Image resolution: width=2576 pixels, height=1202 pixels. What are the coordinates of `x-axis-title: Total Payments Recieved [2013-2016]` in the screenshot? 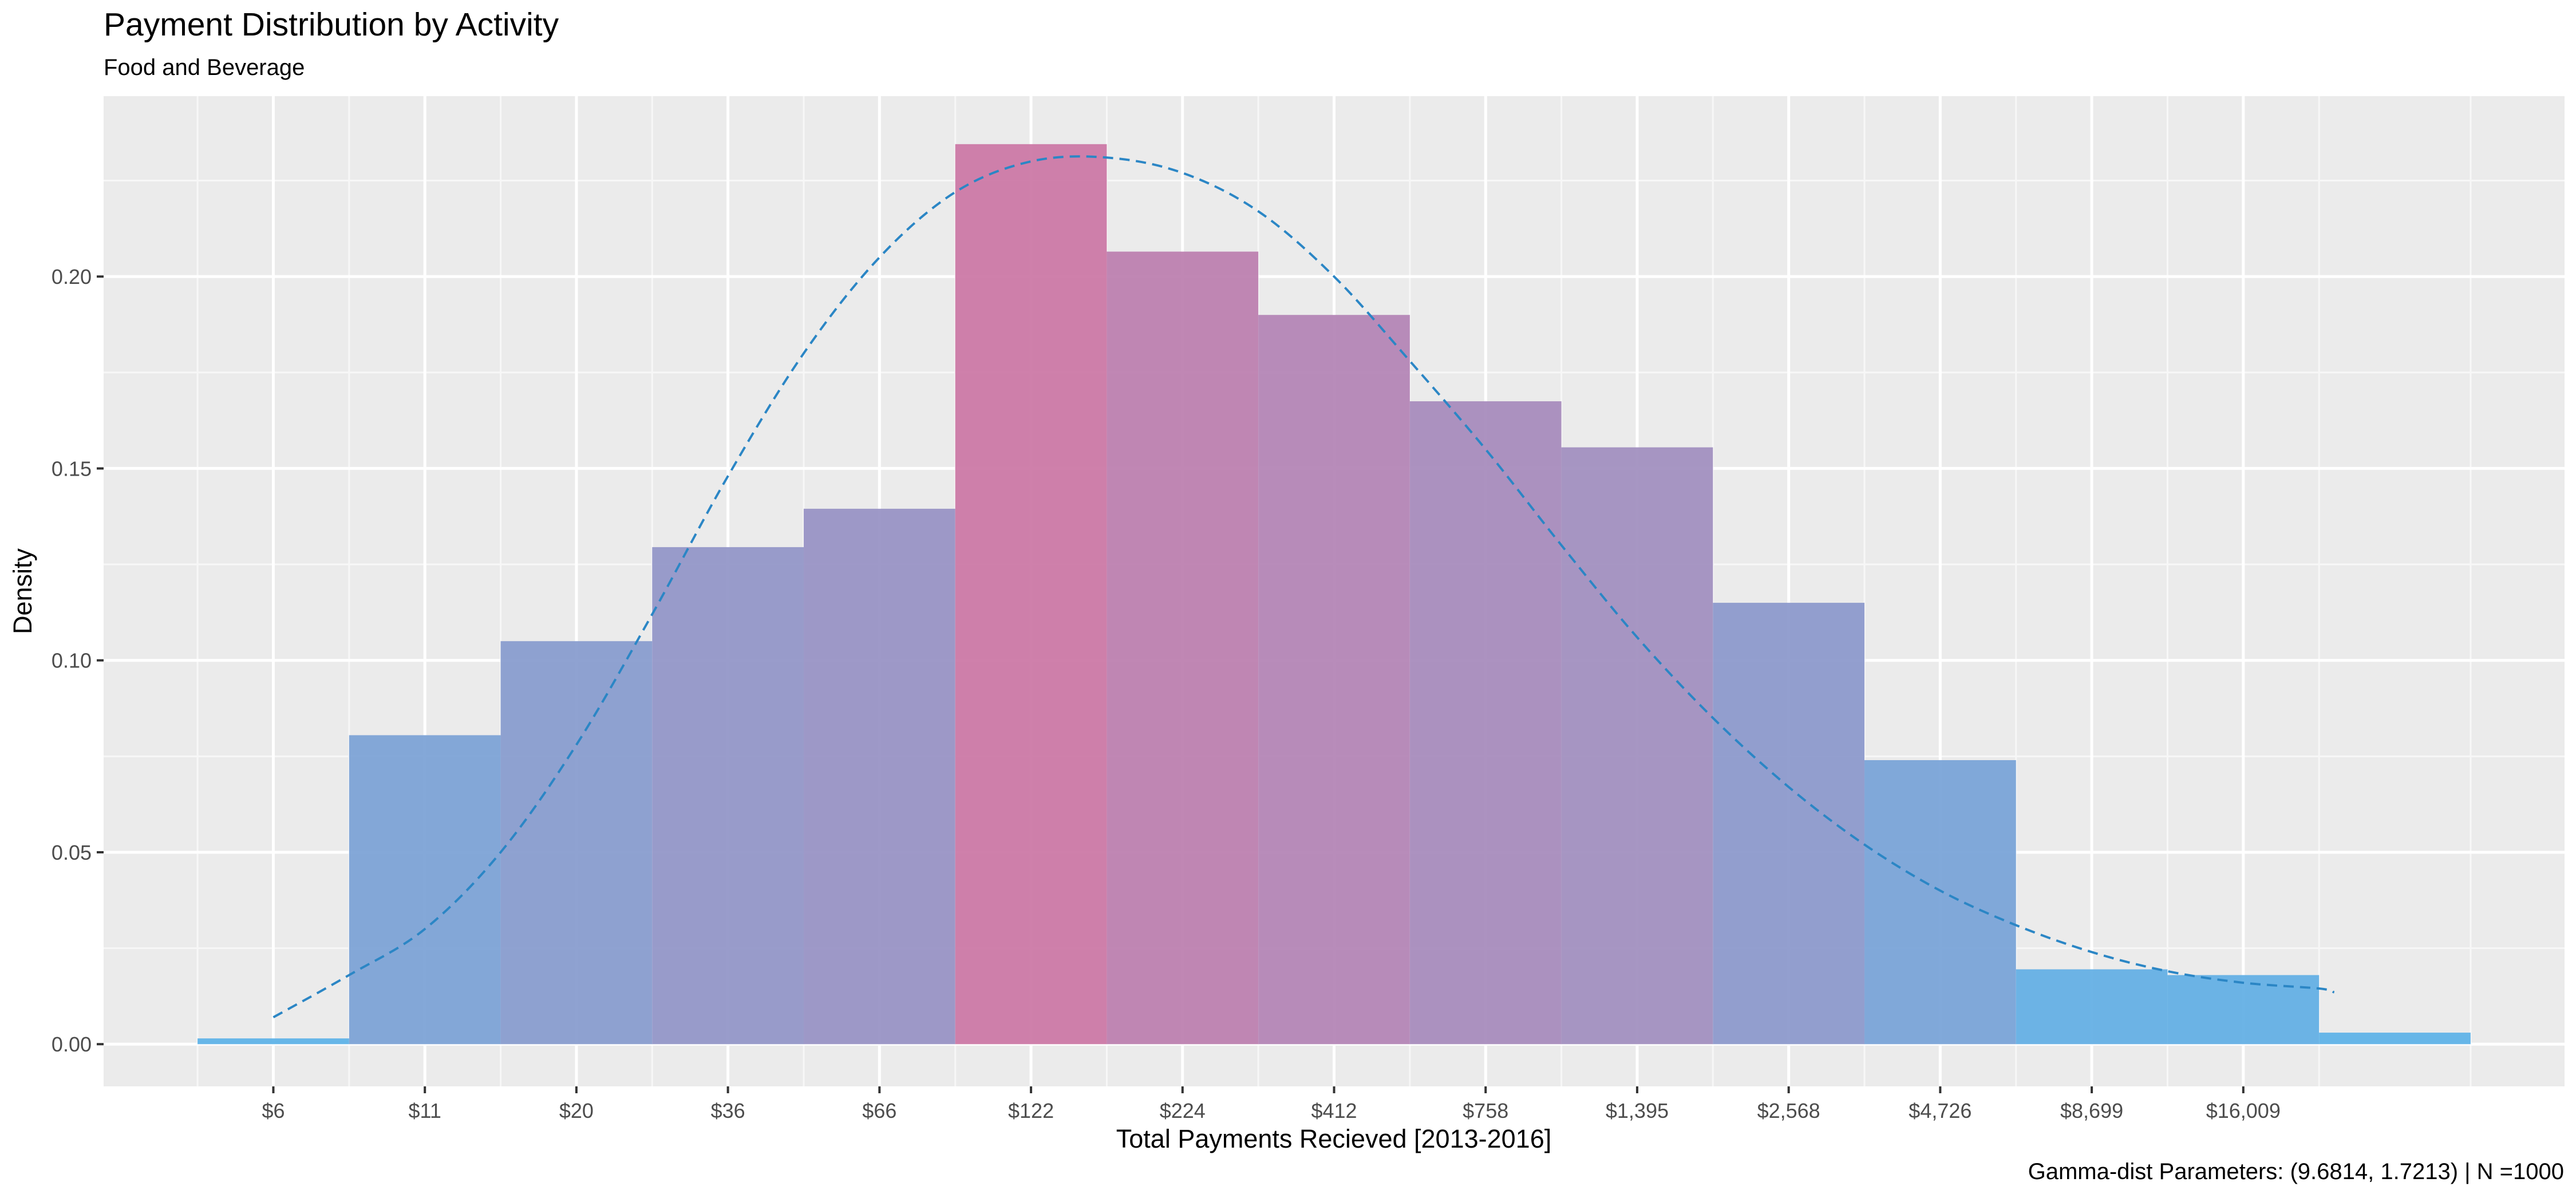 It's located at (1333, 1138).